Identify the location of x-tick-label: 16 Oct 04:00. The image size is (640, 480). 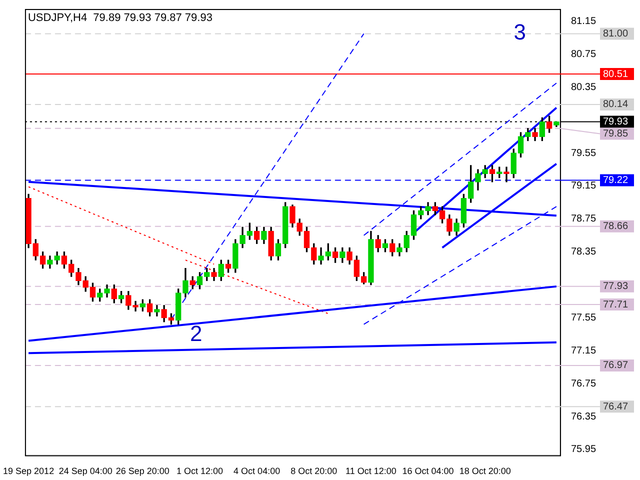
(428, 471).